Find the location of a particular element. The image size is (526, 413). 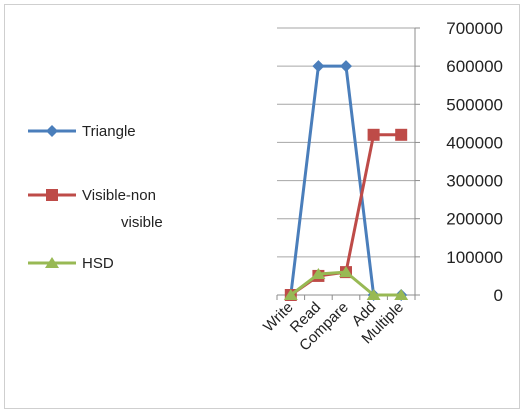

legend: Triangle Visible-non visible HSD is located at coordinates (95, 197).